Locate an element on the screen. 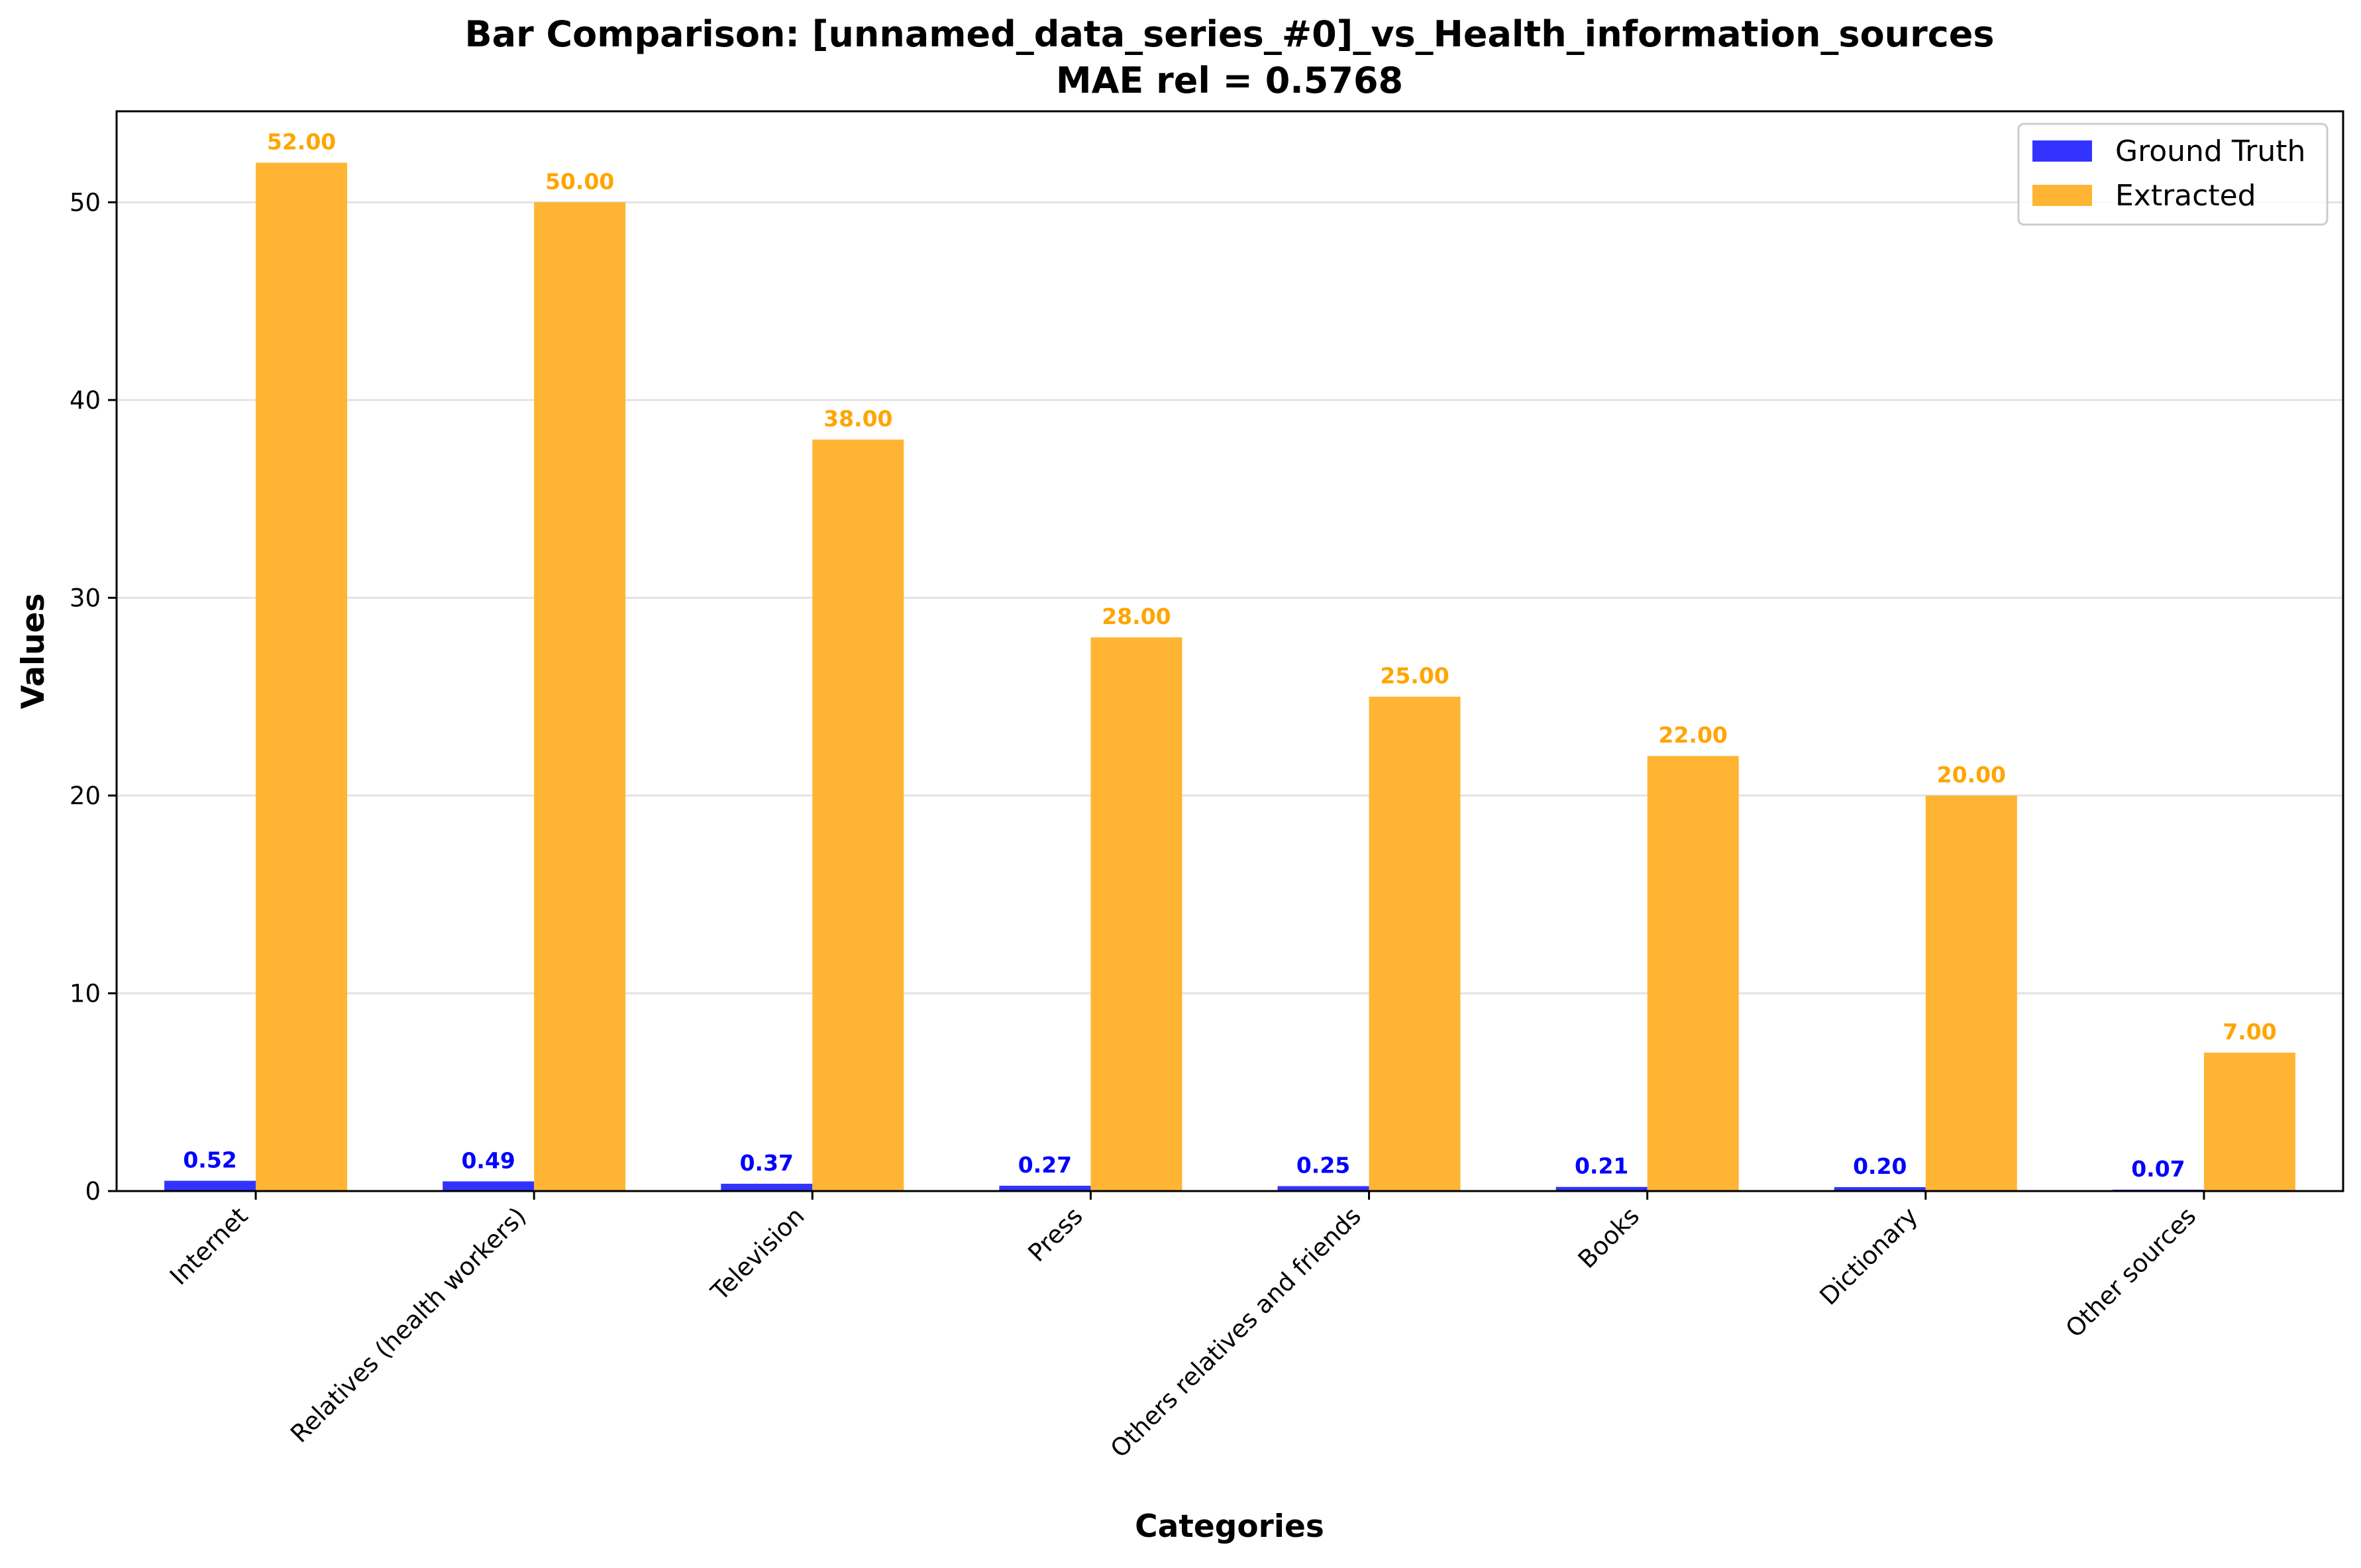  bar-value-label-extracted: 38.00 is located at coordinates (857, 419).